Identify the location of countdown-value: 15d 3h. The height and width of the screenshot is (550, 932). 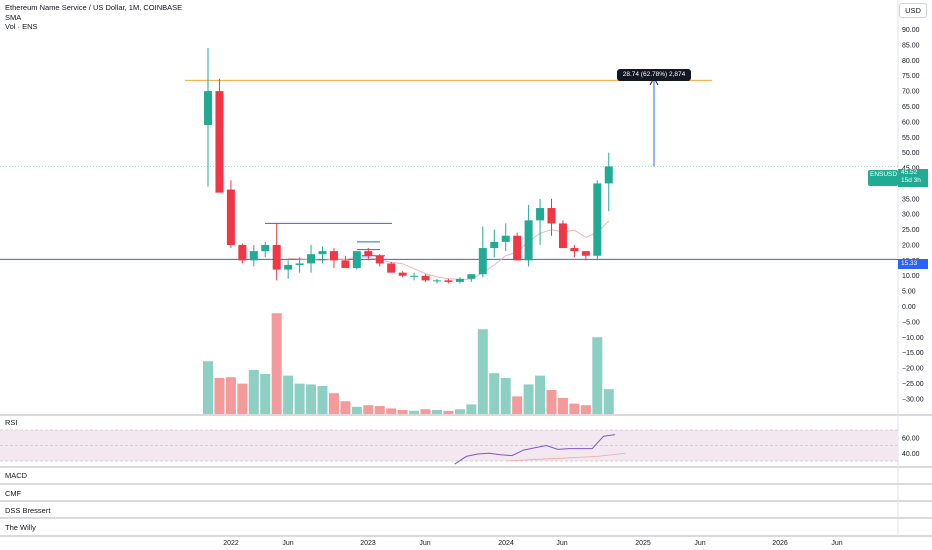
(911, 180).